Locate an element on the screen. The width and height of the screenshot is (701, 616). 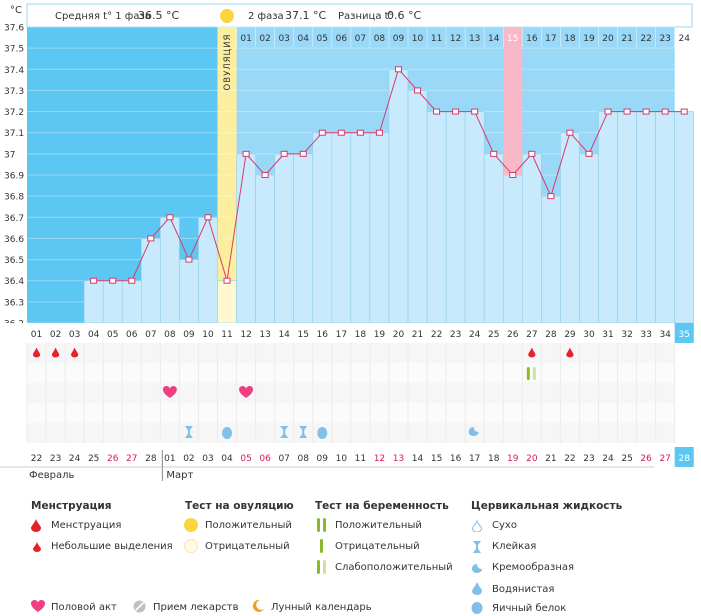
cycle-day-label: 28 is located at coordinates (551, 335).